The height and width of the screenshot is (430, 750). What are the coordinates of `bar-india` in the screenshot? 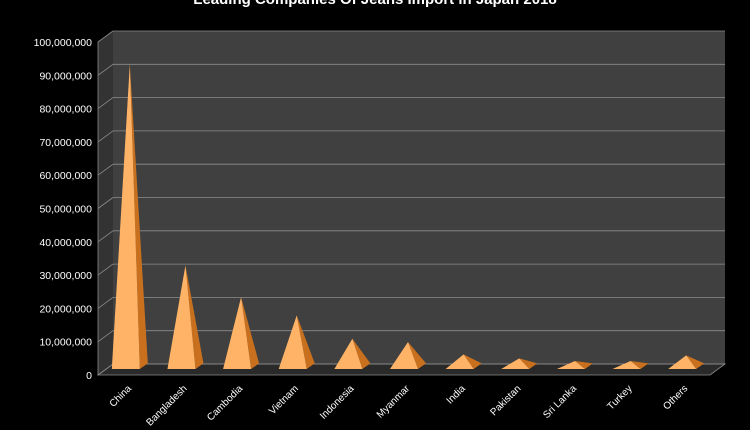 It's located at (463, 361).